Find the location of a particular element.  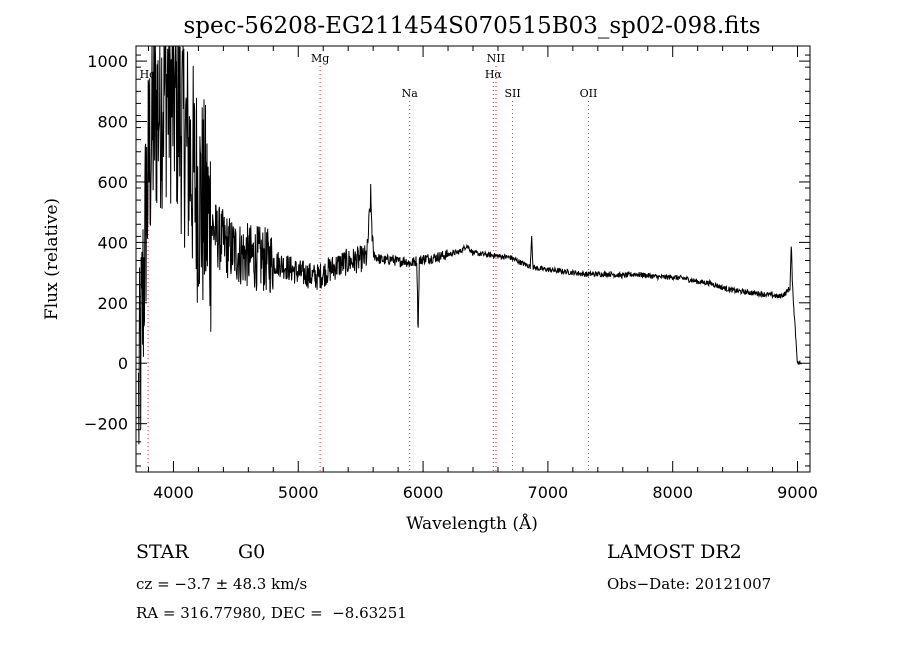

y-axis-title: Flux (relative) is located at coordinates (52, 259).